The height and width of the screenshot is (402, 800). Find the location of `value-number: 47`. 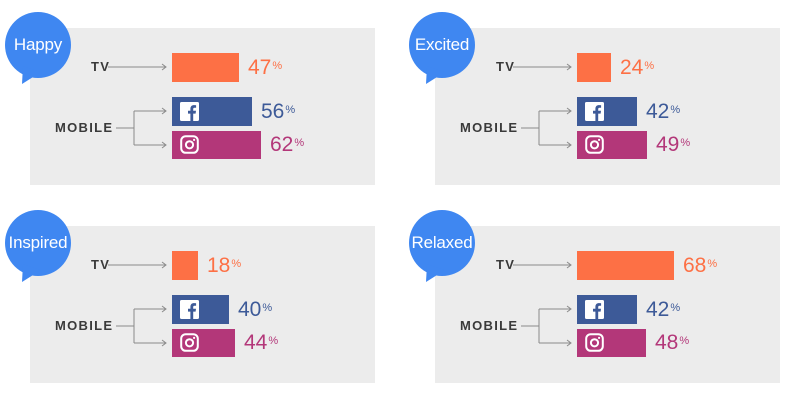

value-number: 47 is located at coordinates (260, 67).